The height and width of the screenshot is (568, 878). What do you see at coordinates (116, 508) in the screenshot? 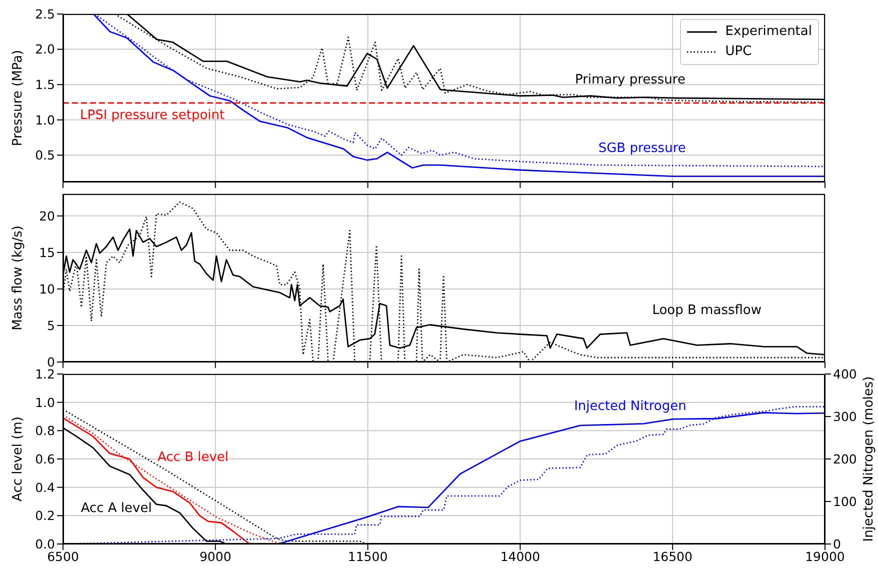
I see `series-label: Acc A level` at bounding box center [116, 508].